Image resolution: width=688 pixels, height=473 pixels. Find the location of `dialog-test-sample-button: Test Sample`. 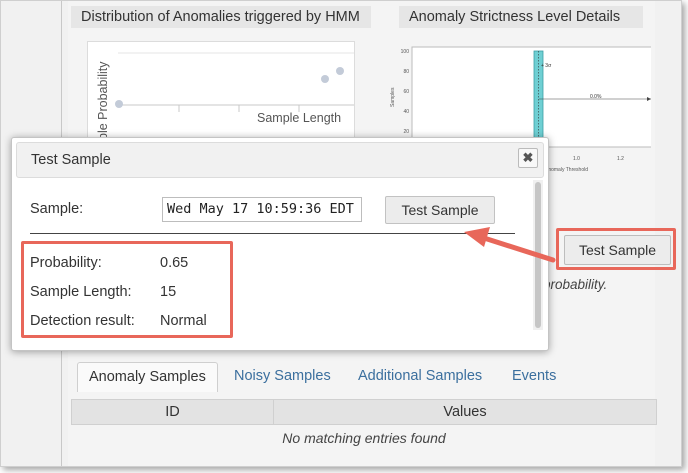

dialog-test-sample-button: Test Sample is located at coordinates (440, 210).